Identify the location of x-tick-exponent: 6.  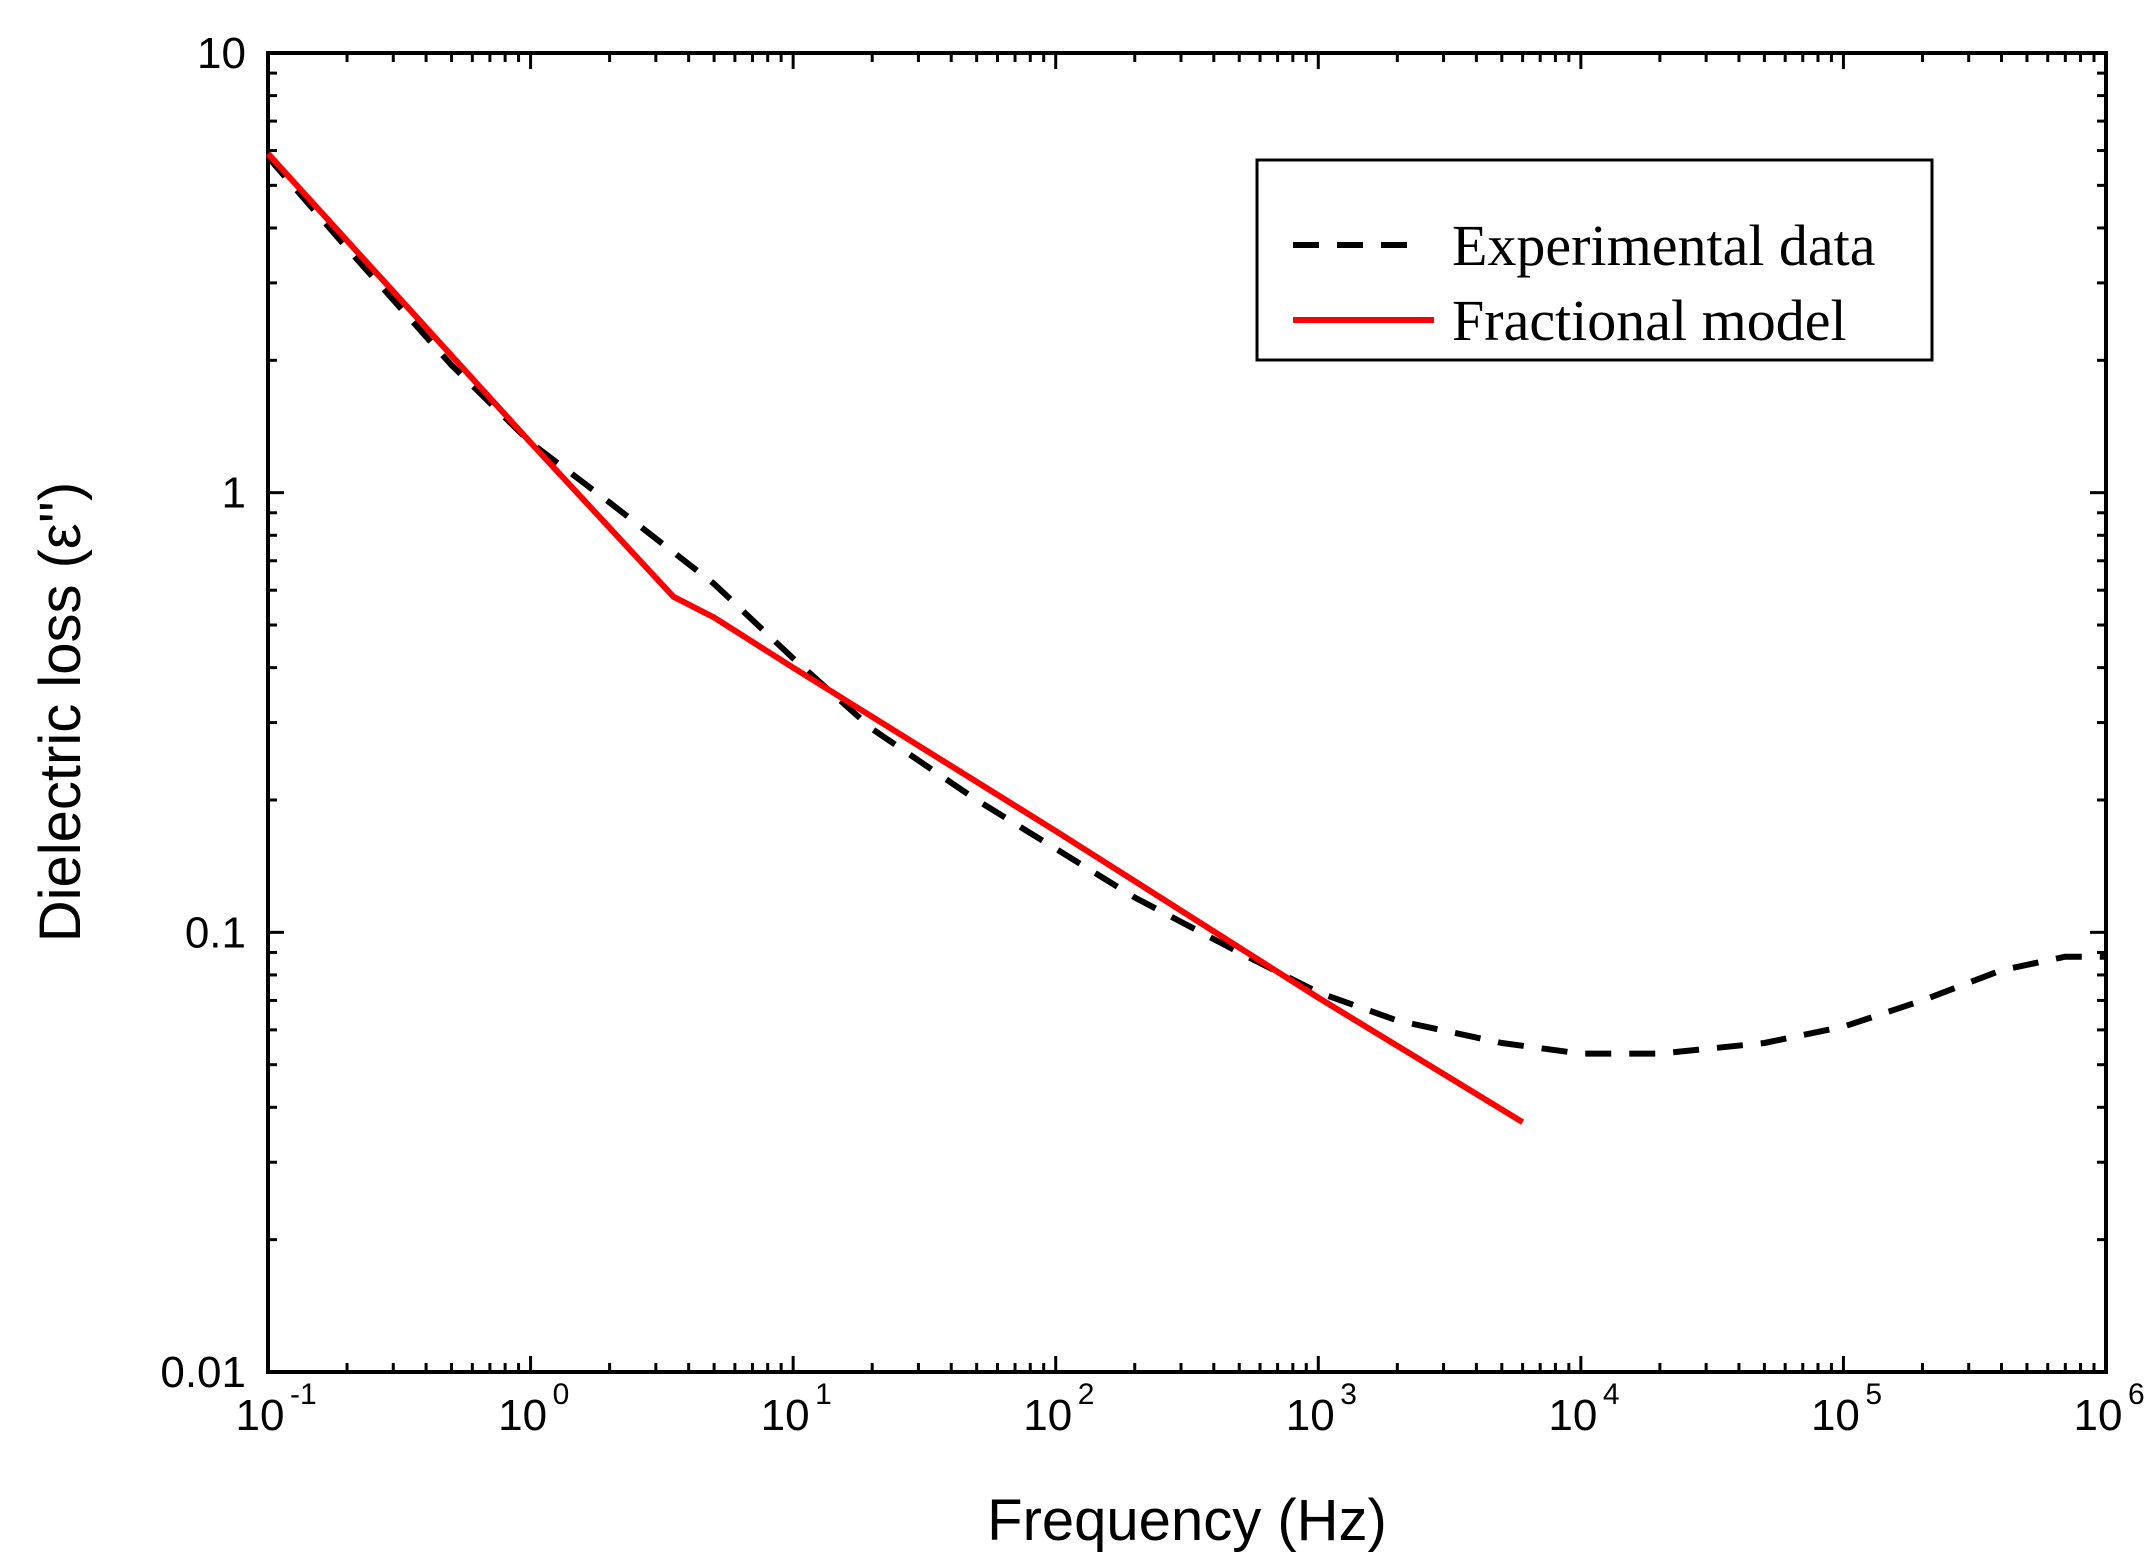
(2136, 1394).